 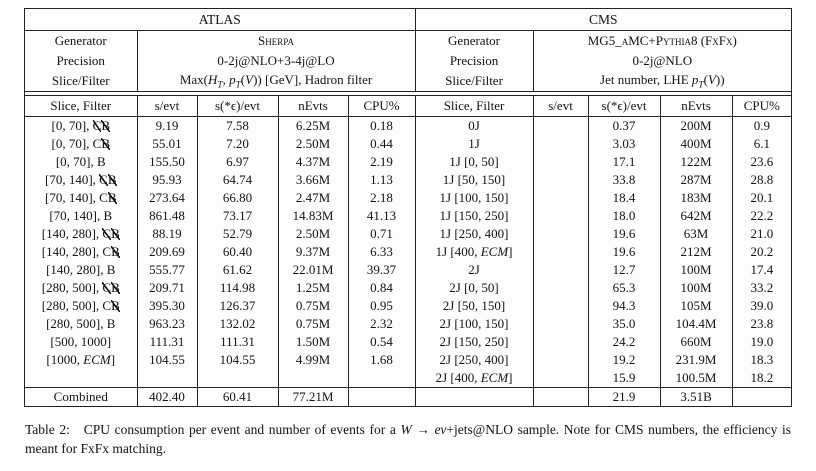 I want to click on atlas-value-cell: 1.25M, so click(x=312, y=288).